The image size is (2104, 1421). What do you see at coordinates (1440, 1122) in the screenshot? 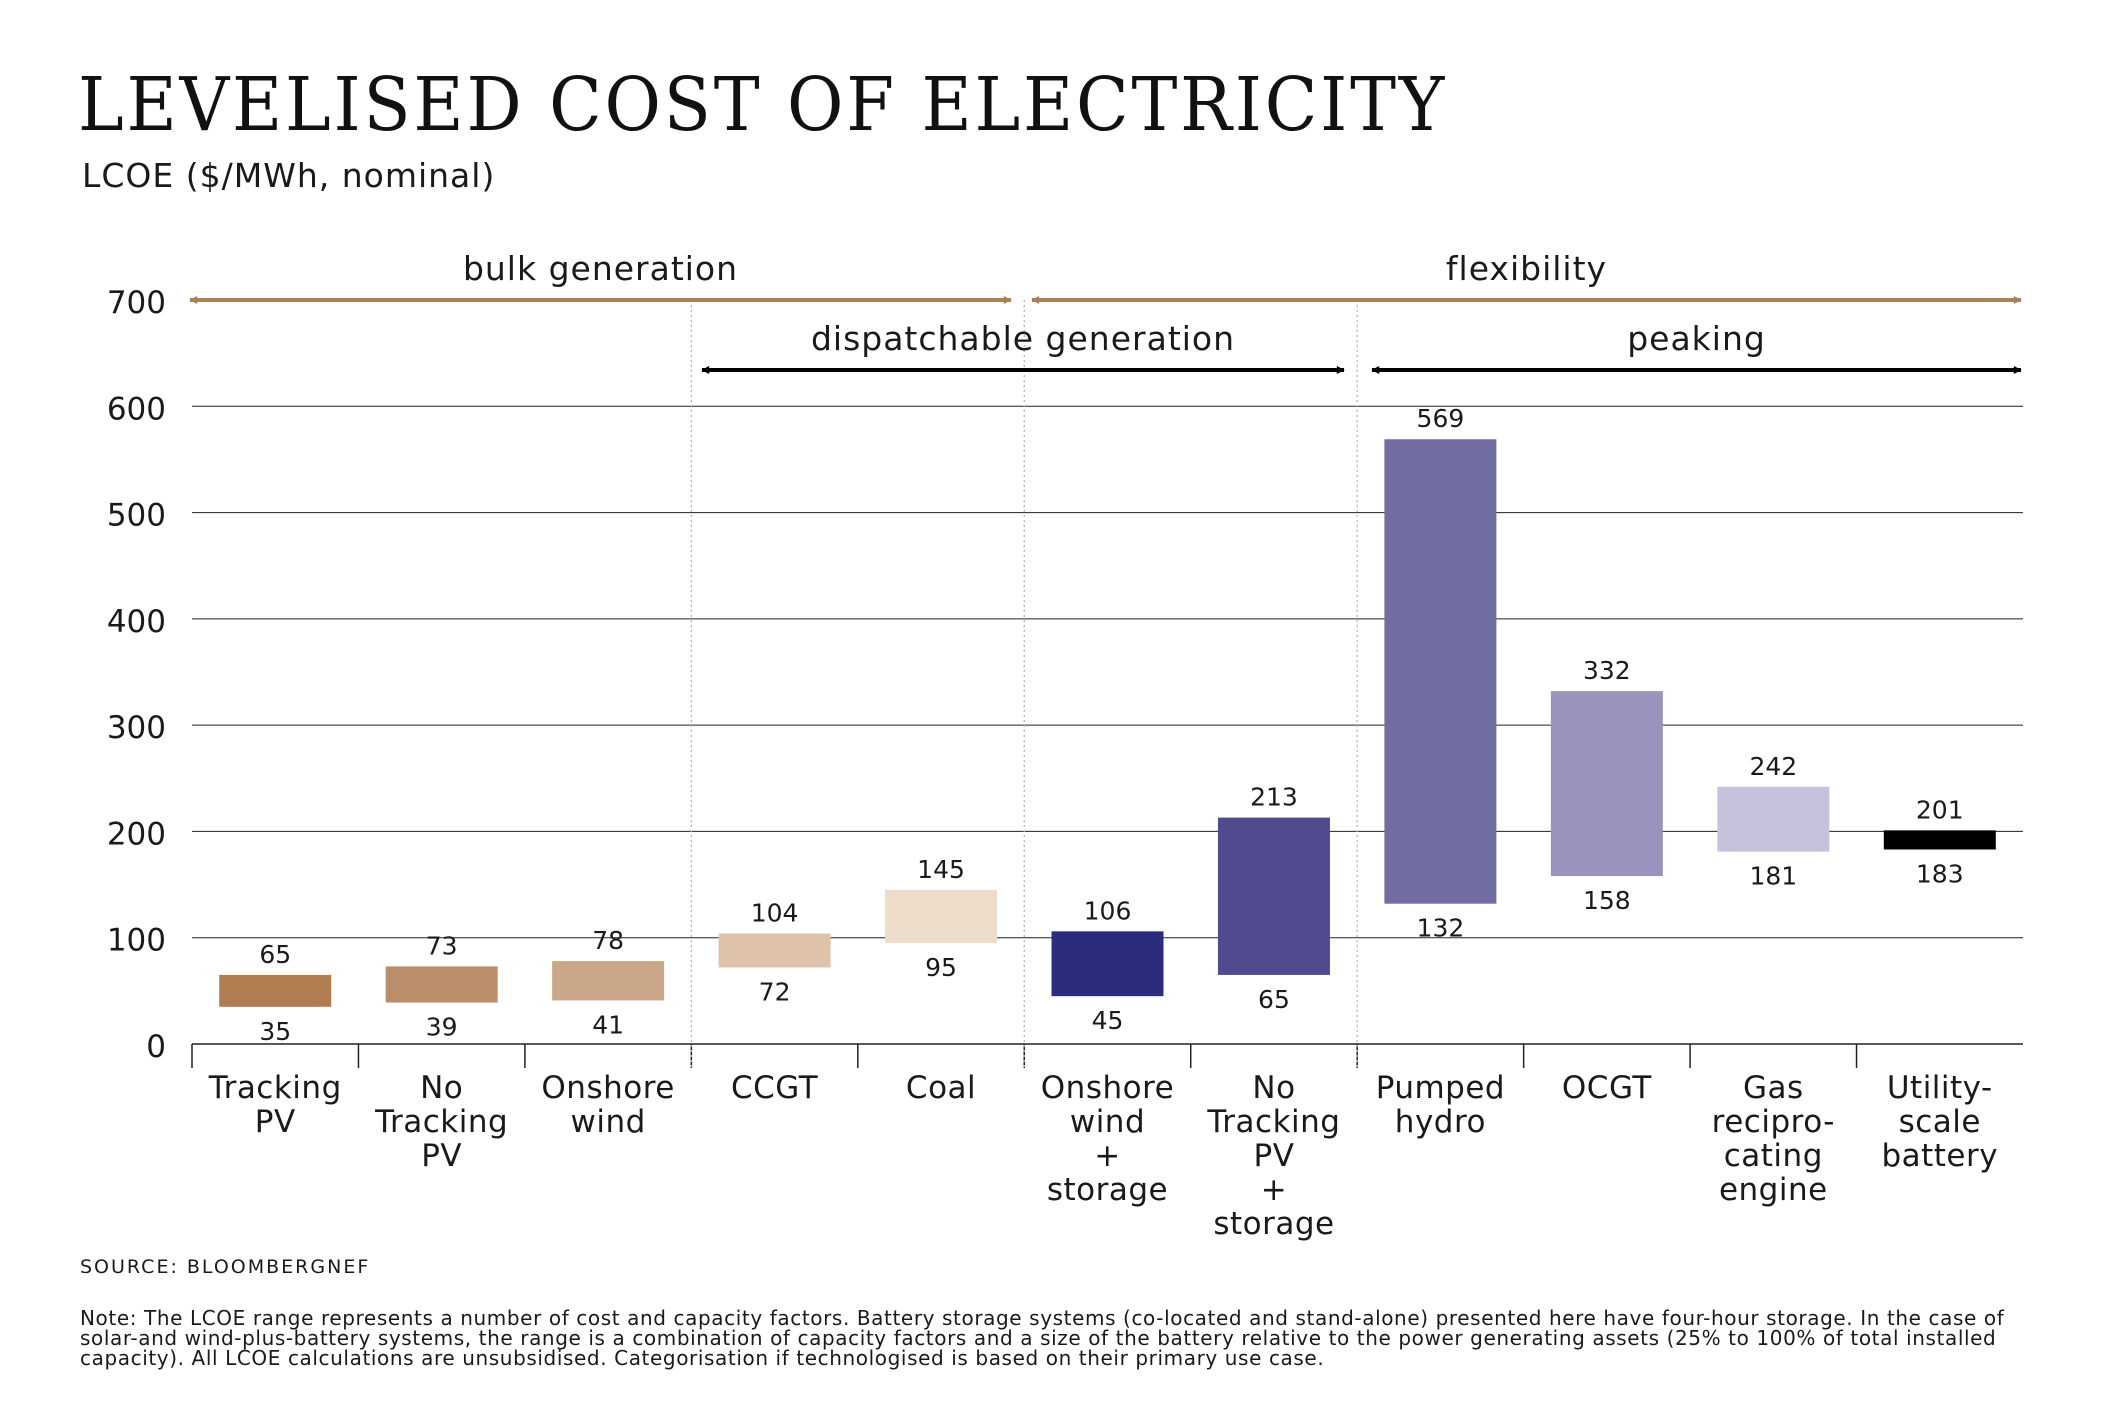
I see `x-category-label: hydro` at bounding box center [1440, 1122].